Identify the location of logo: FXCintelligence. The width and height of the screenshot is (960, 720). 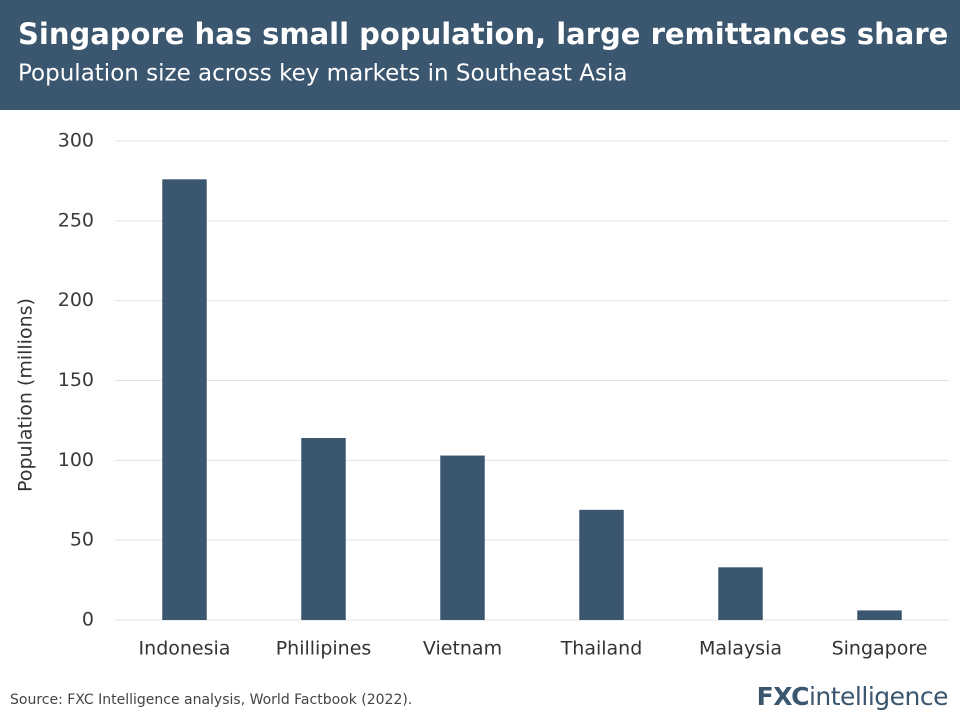
(852, 696).